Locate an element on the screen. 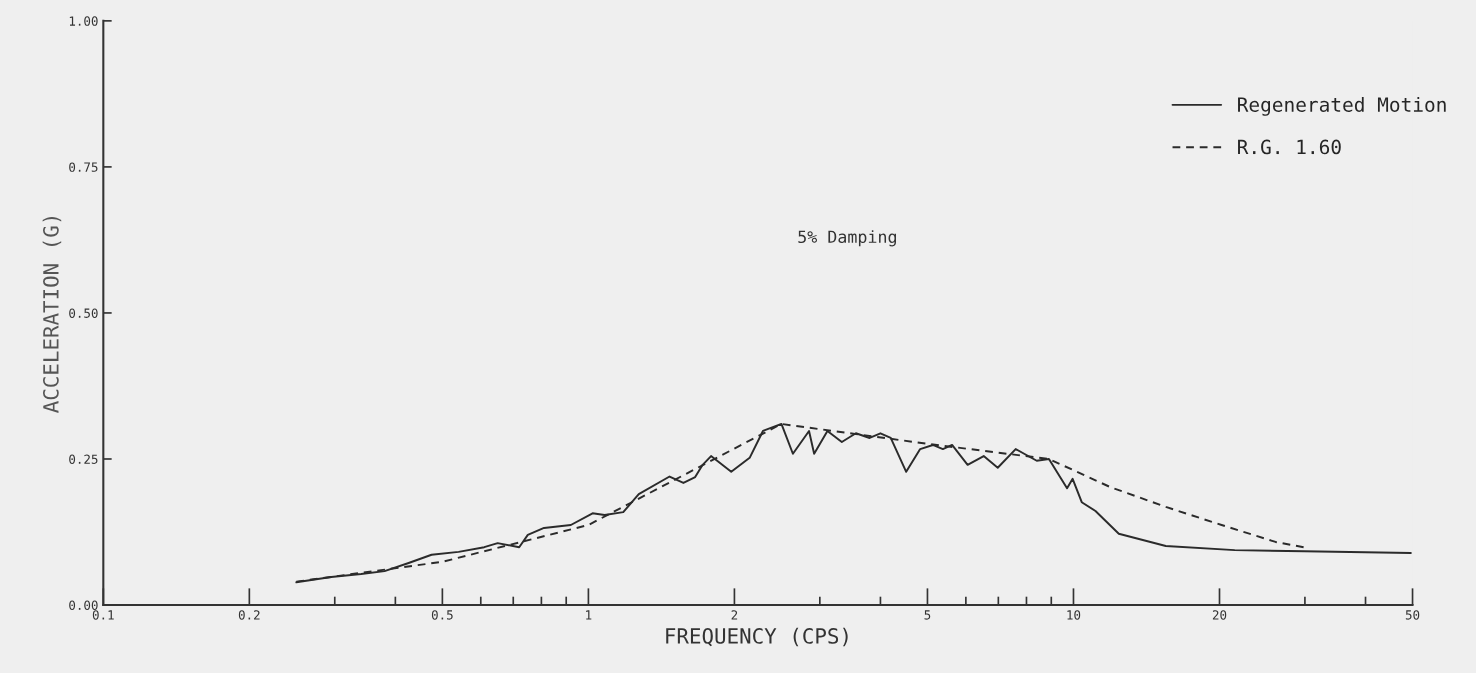  x-axis-title: FREQUENCY (CPS) is located at coordinates (757, 637).